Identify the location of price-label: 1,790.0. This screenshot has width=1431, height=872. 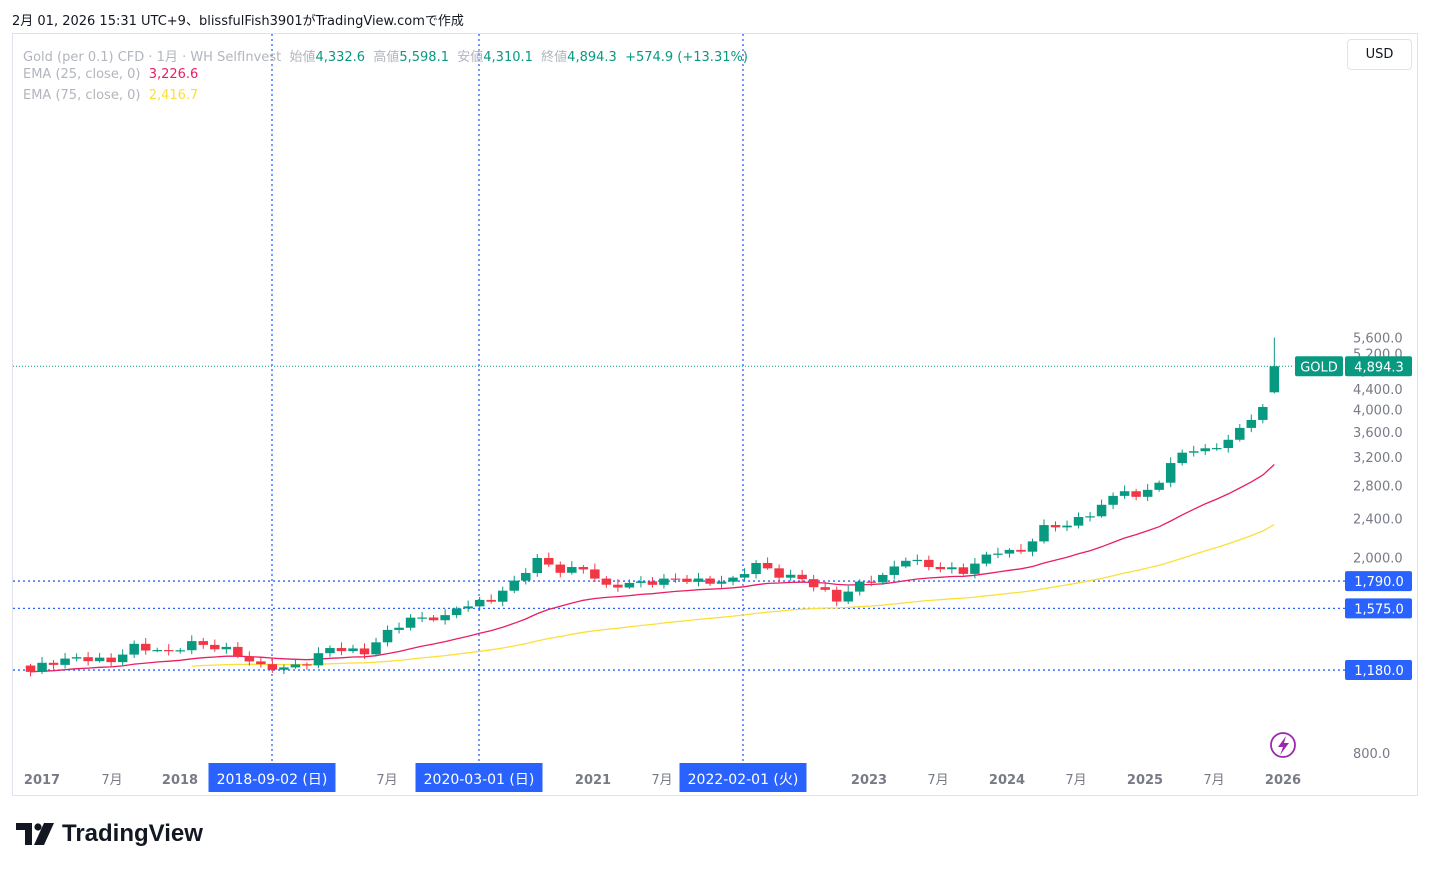
(1379, 582).